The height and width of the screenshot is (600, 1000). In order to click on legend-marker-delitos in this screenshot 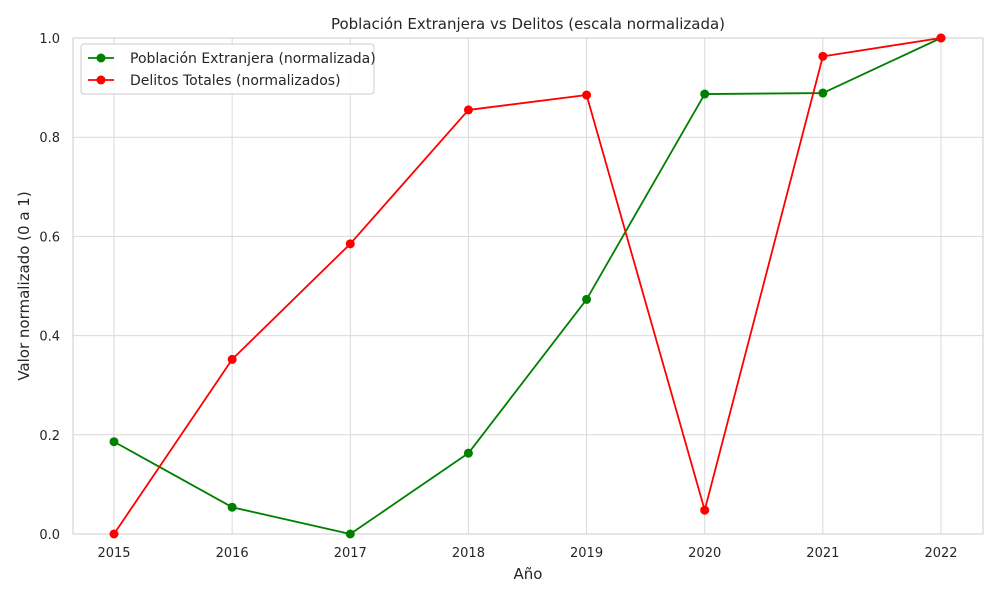, I will do `click(101, 80)`.